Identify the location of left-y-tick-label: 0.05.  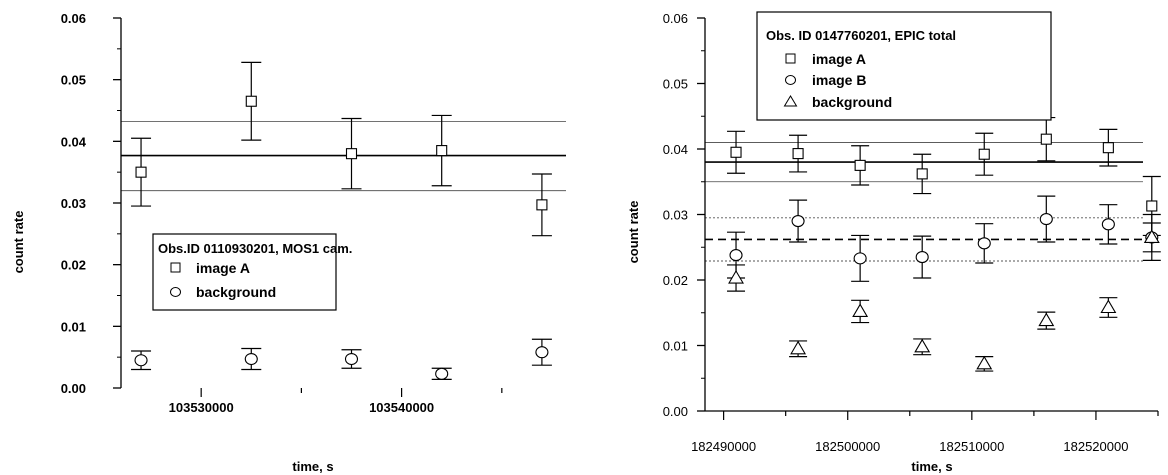
(73, 80).